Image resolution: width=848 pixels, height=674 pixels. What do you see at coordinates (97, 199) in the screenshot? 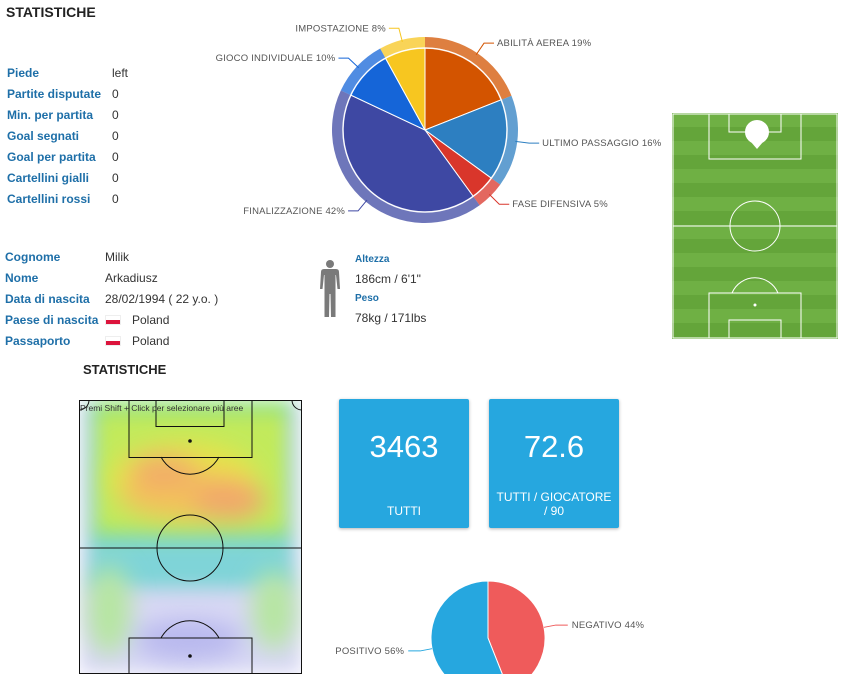
I see `stat-row: Cartellini rossi 0` at bounding box center [97, 199].